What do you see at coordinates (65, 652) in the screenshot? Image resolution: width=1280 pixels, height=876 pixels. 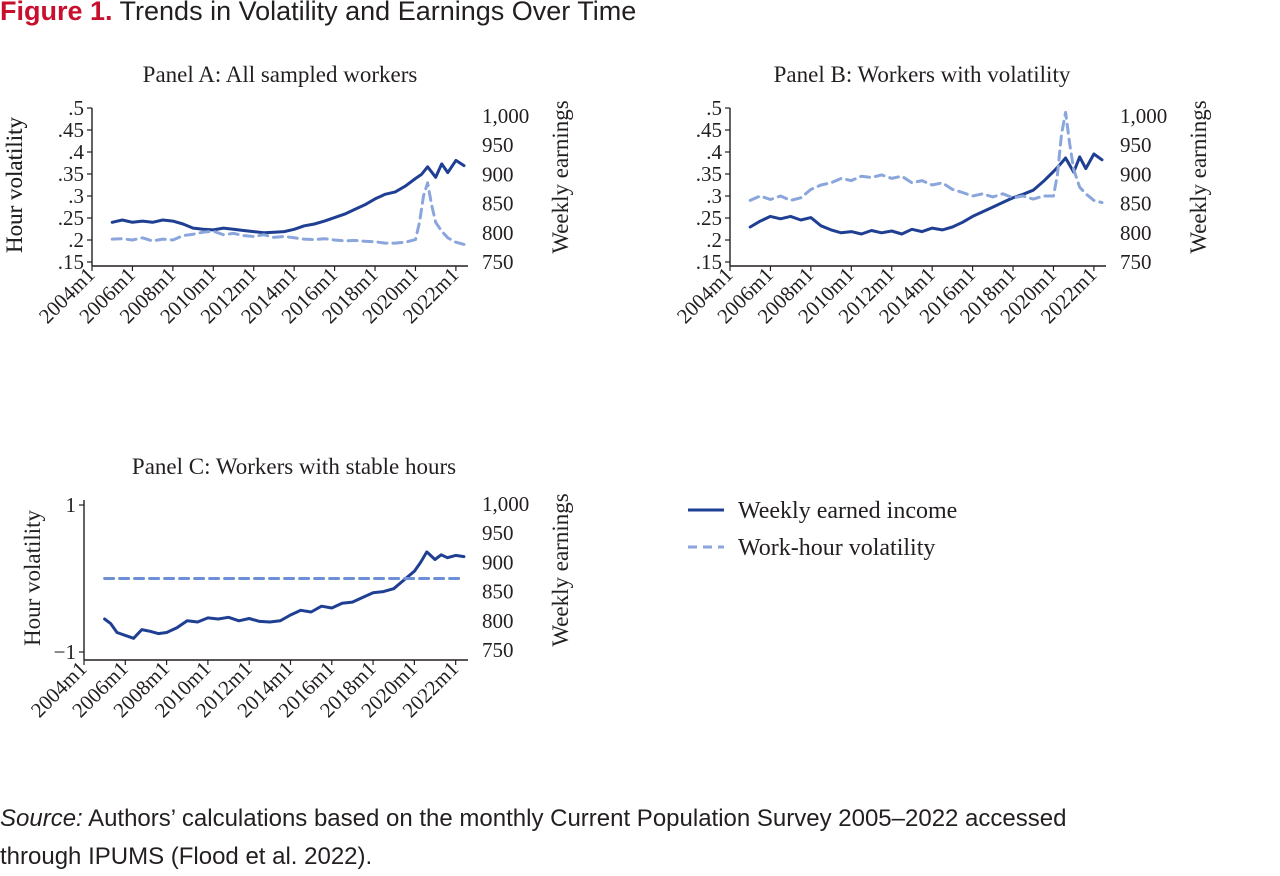 I see `y-left-tick-label: −1` at bounding box center [65, 652].